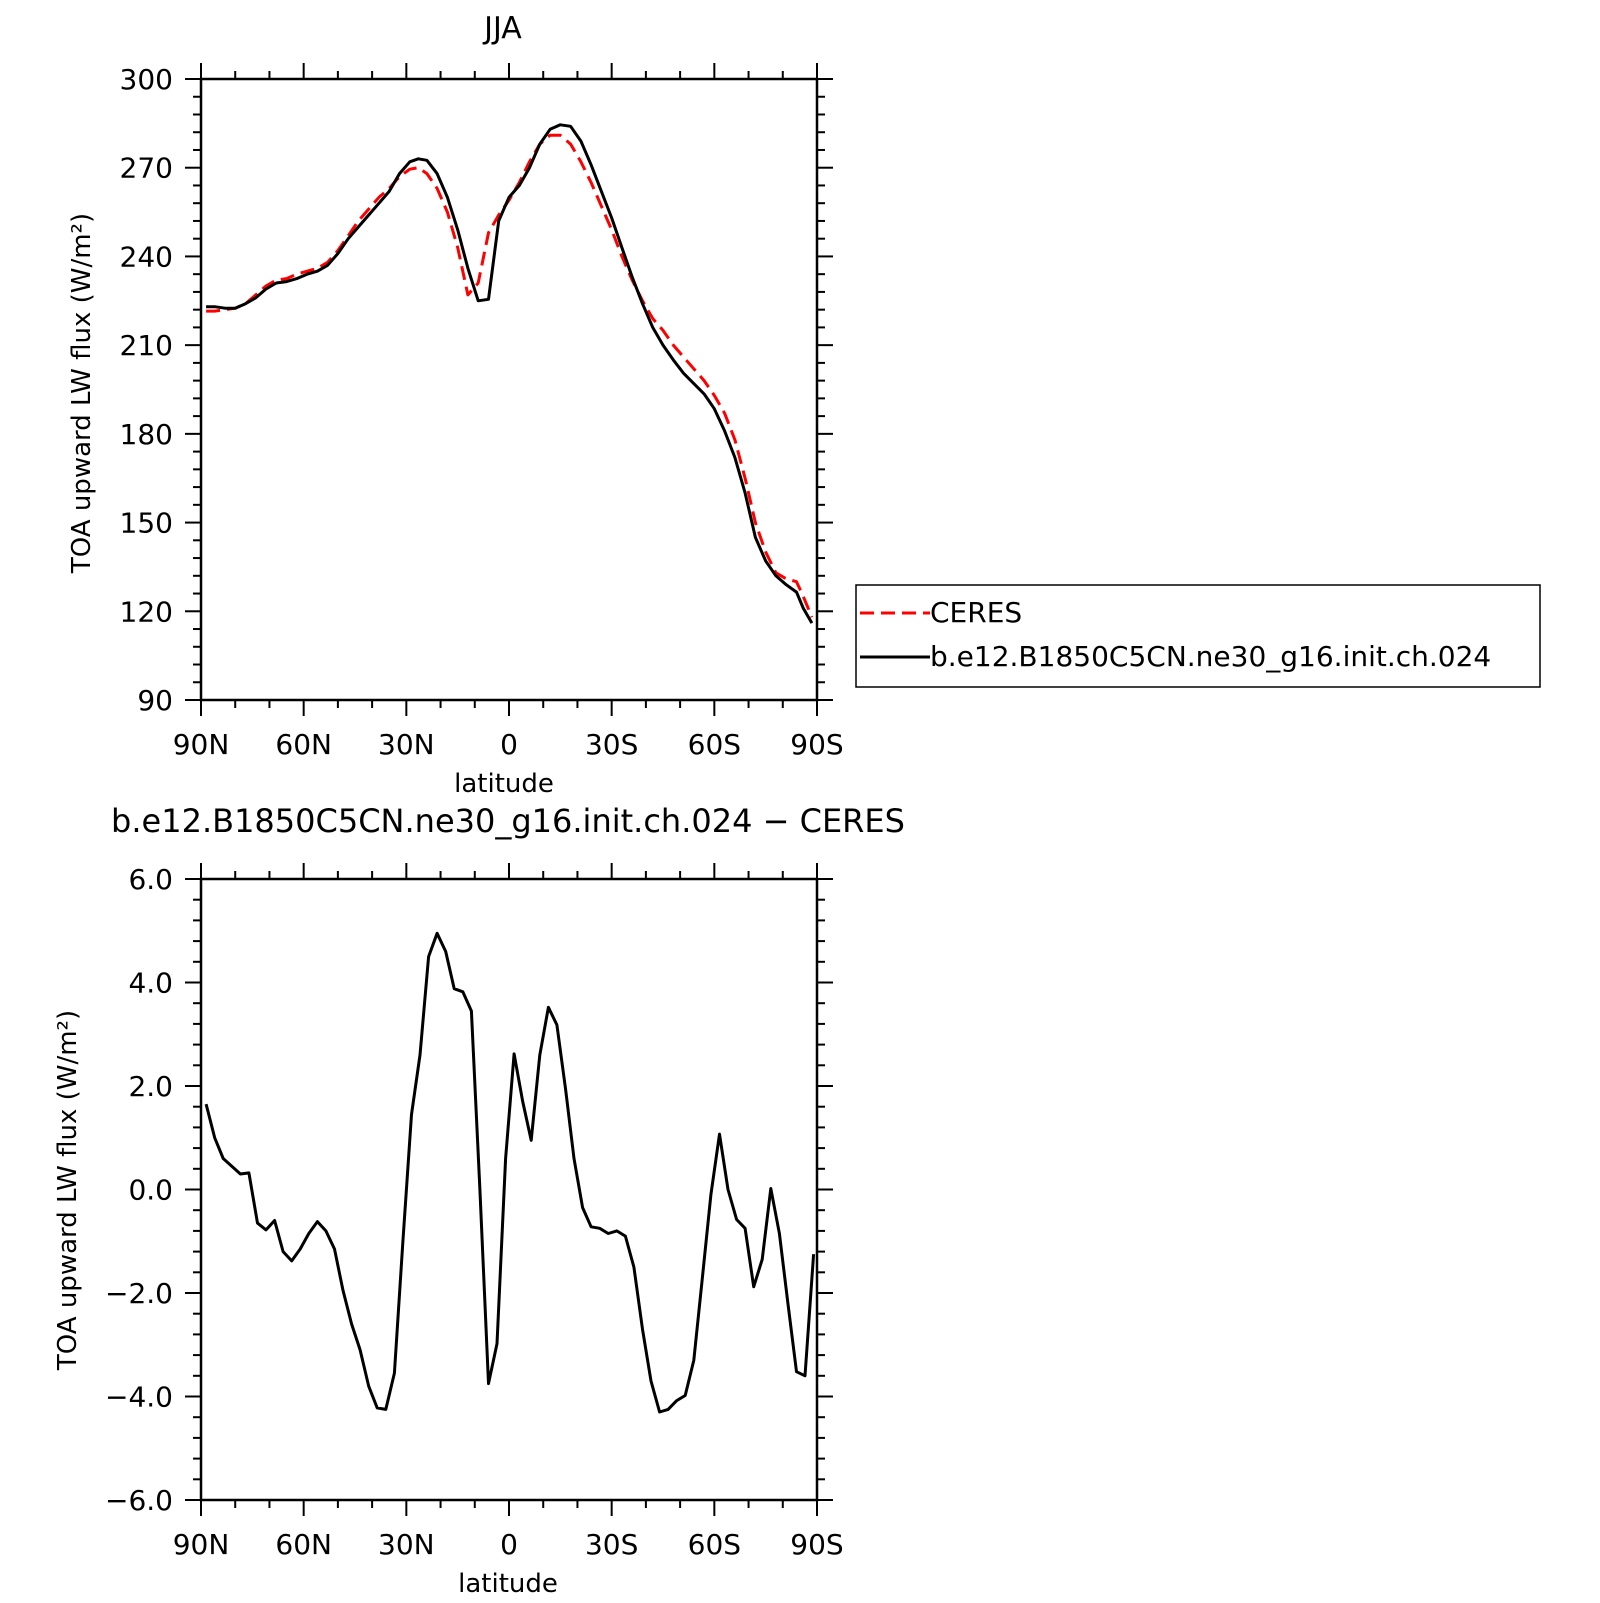 Image resolution: width=1600 pixels, height=1603 pixels. I want to click on y-tick-label: 2.0, so click(150, 1086).